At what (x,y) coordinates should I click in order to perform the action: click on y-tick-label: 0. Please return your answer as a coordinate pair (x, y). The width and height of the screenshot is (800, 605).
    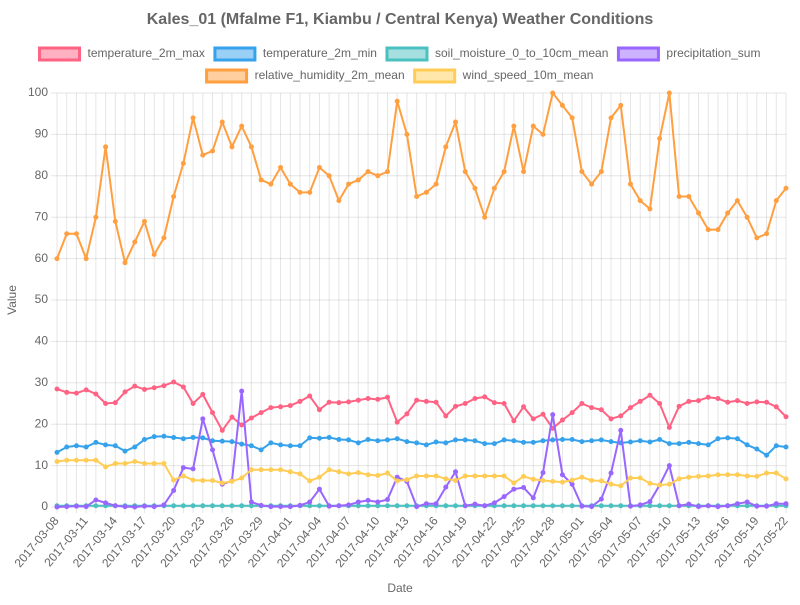
    Looking at the image, I should click on (44, 506).